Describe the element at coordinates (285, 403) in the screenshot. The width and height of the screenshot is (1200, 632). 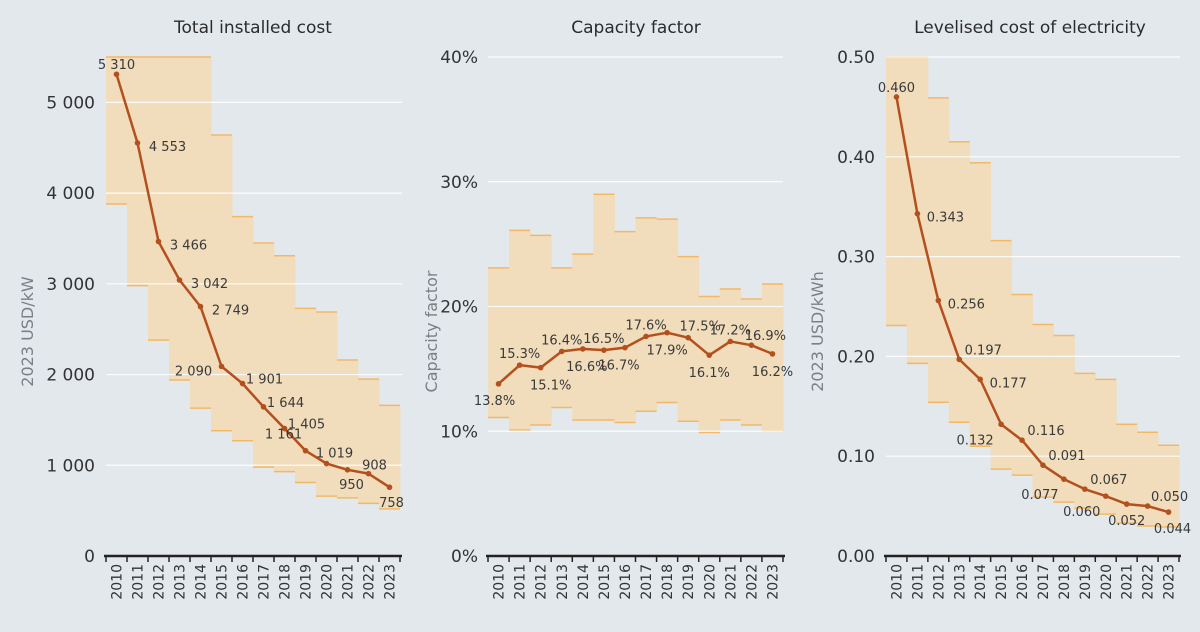
I see `data-label-2017: 1 644` at that location.